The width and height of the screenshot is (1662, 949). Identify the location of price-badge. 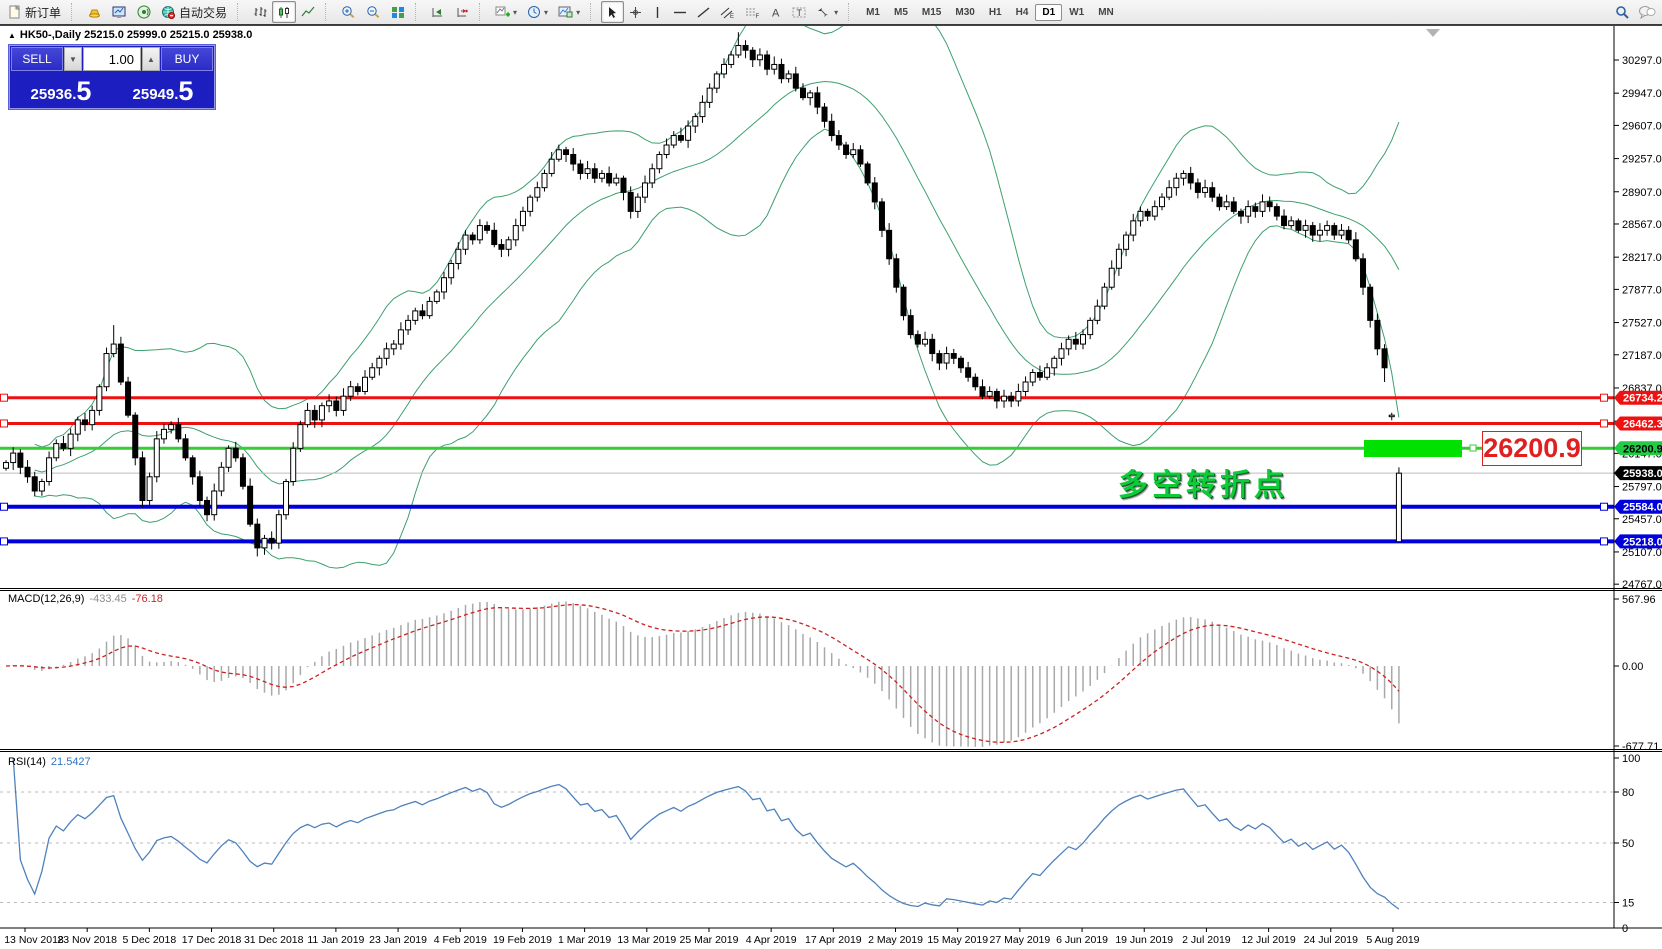
(1638, 541).